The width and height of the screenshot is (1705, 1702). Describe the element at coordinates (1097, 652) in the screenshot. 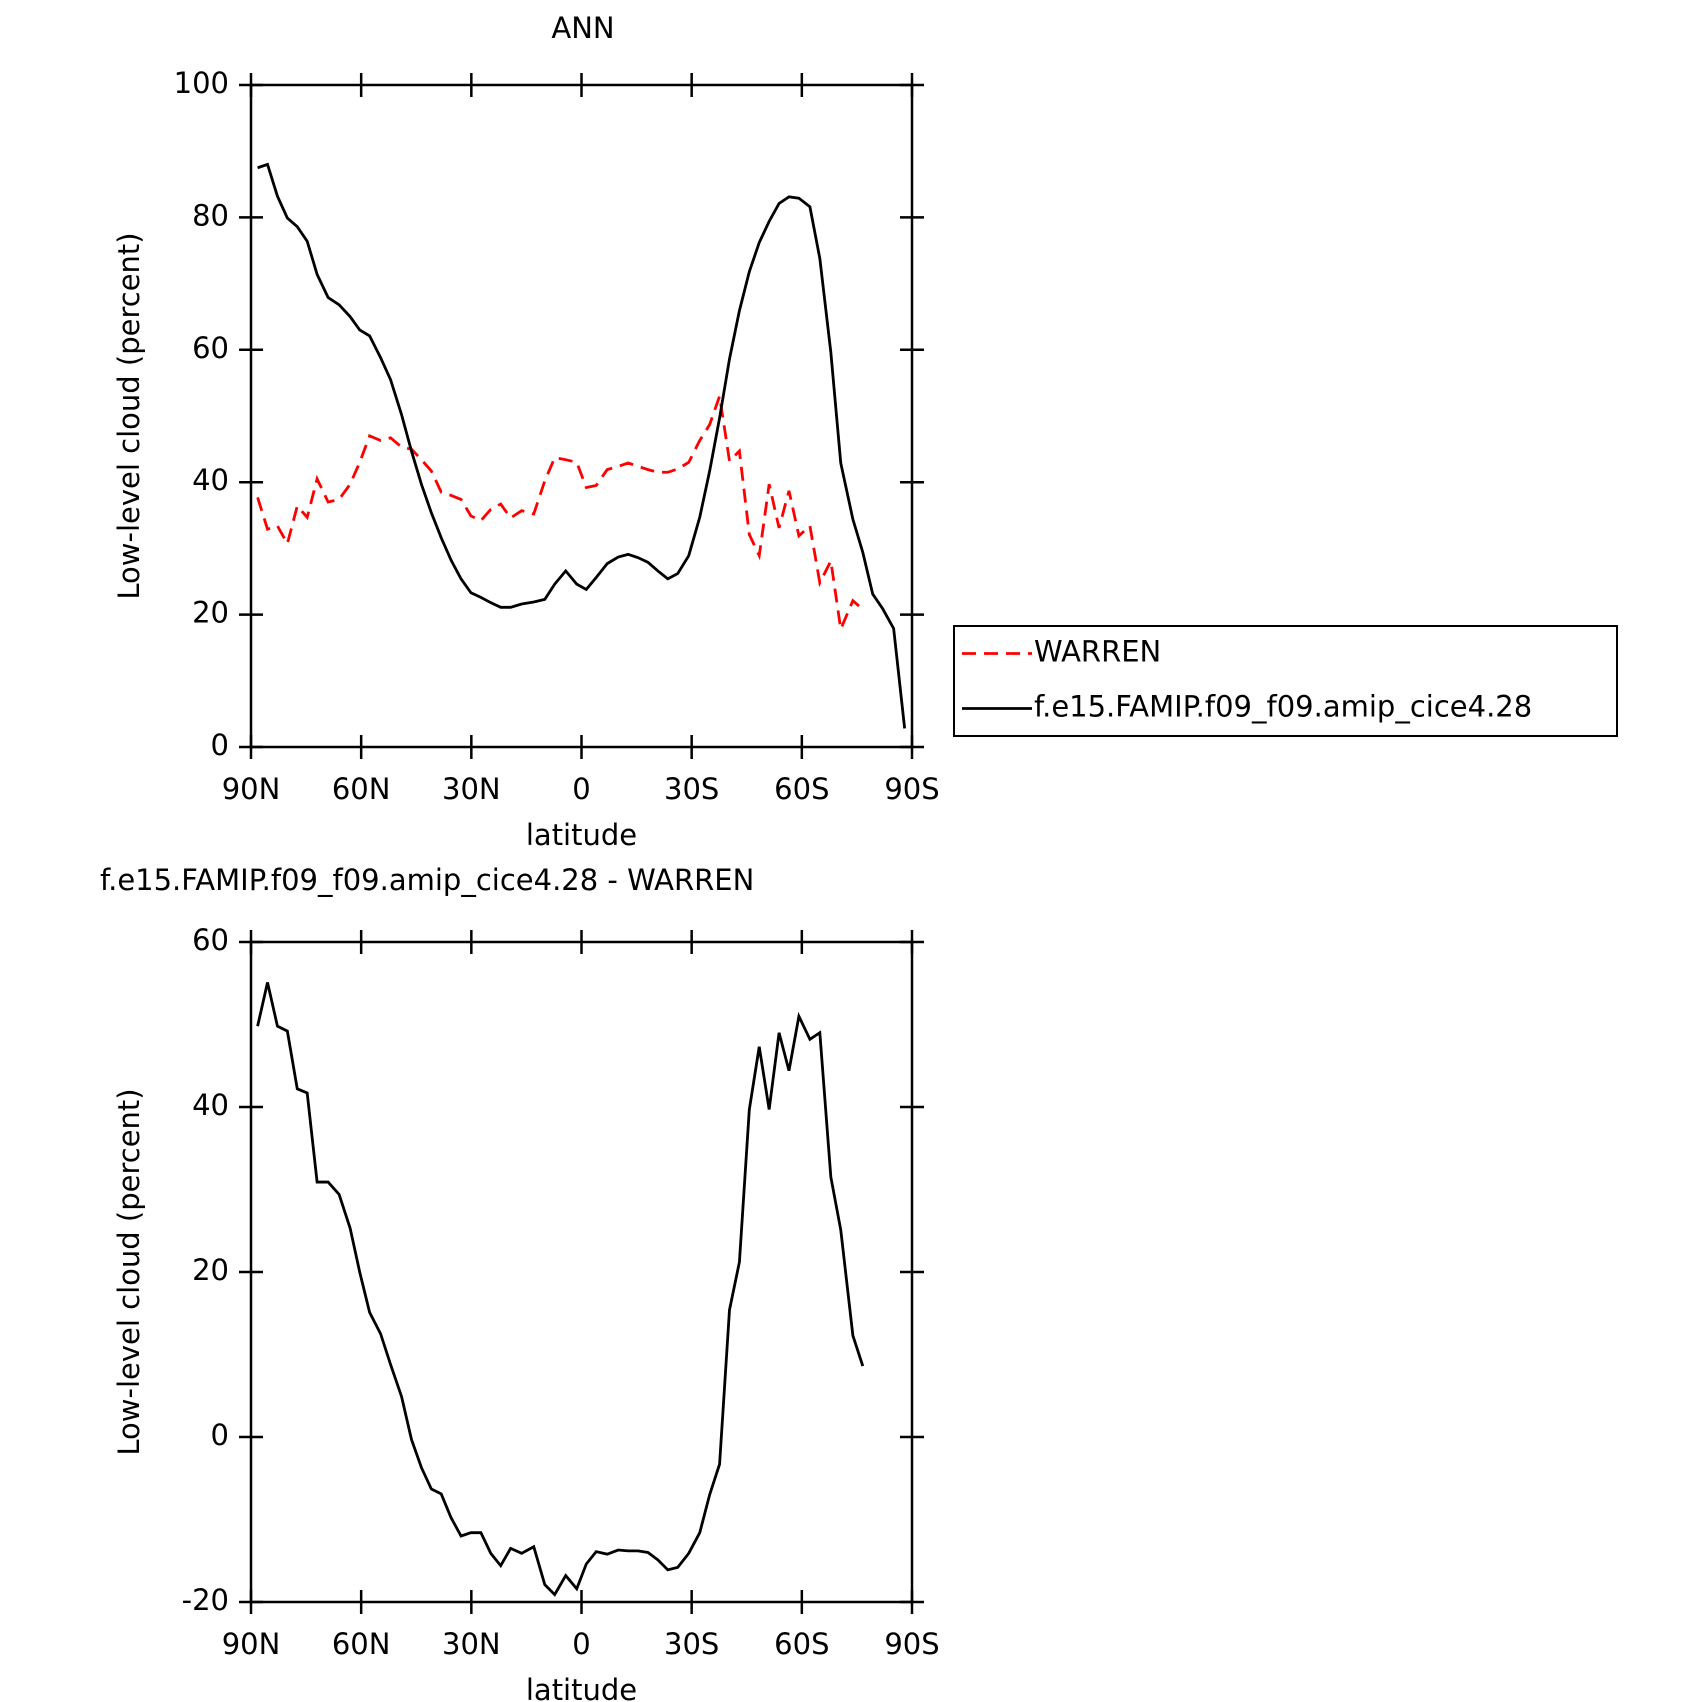

I see `legend-label: WARREN` at that location.